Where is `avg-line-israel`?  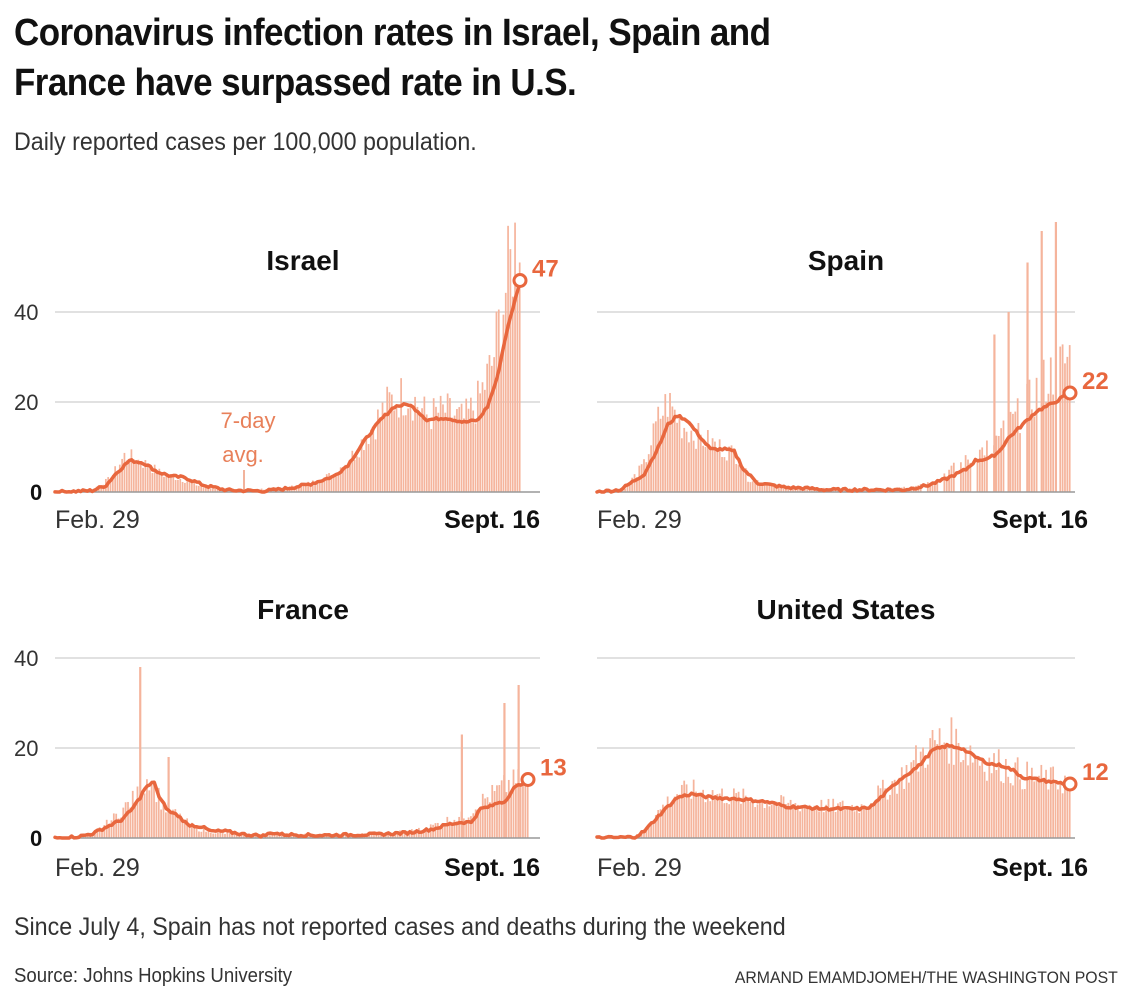 avg-line-israel is located at coordinates (287, 386).